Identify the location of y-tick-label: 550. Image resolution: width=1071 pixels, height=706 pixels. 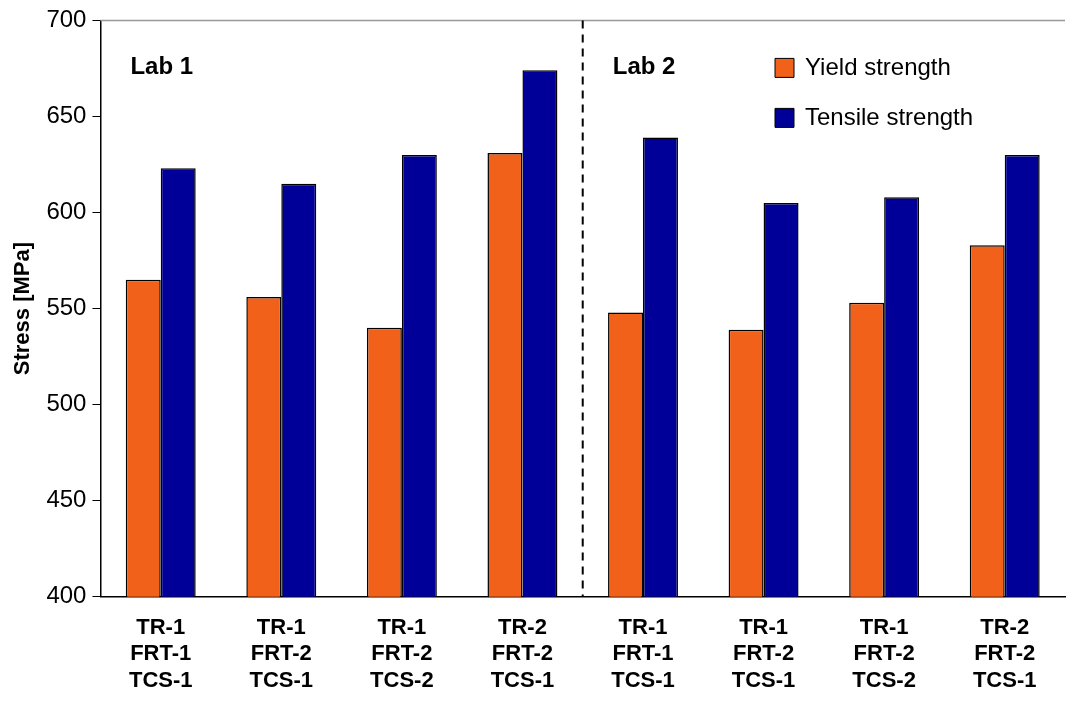
(66, 307).